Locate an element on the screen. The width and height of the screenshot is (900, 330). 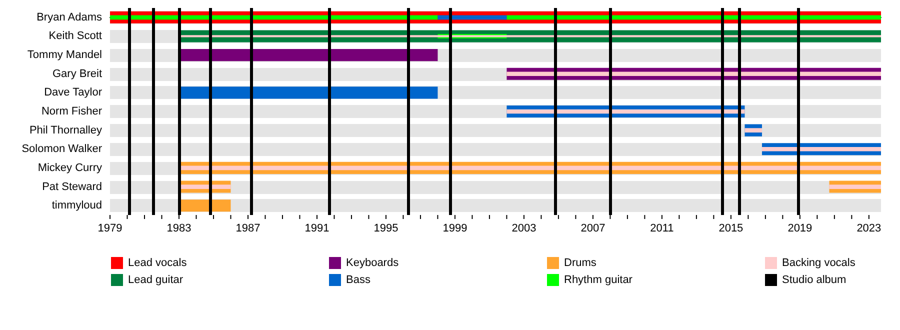
x-tick-label: 1999 is located at coordinates (455, 228).